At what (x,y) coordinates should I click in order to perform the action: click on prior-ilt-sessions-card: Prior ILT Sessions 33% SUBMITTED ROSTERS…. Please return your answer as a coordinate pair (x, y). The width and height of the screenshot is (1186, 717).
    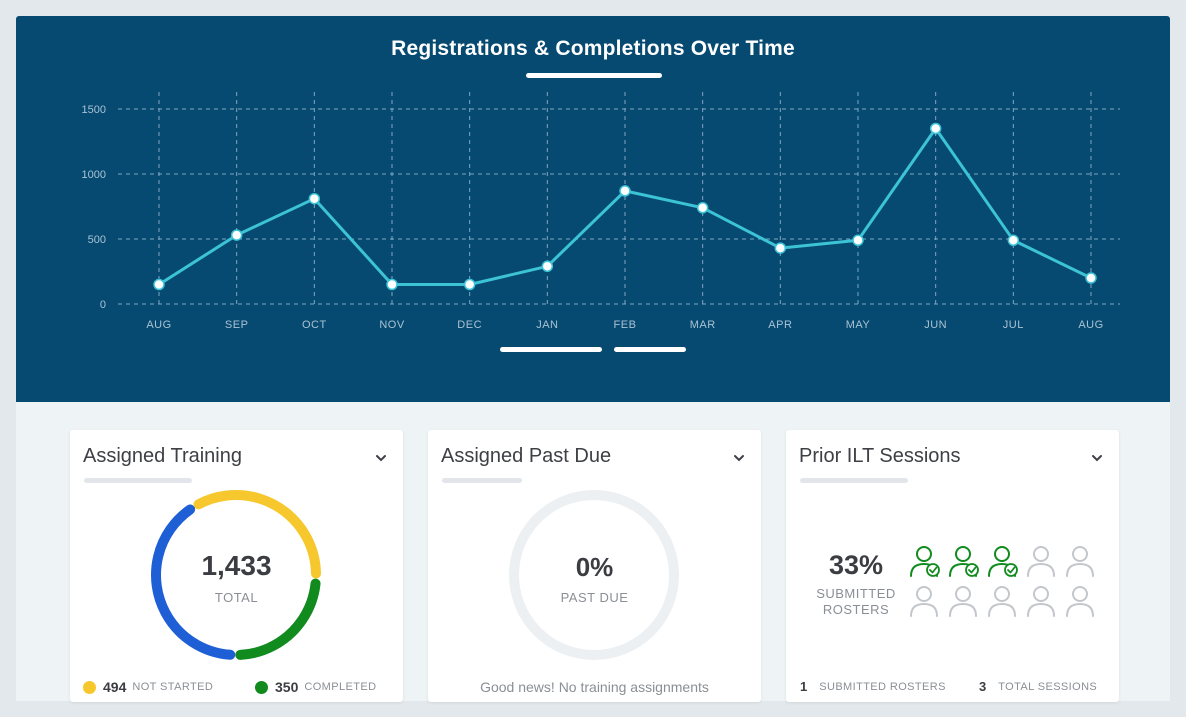
    Looking at the image, I should click on (952, 566).